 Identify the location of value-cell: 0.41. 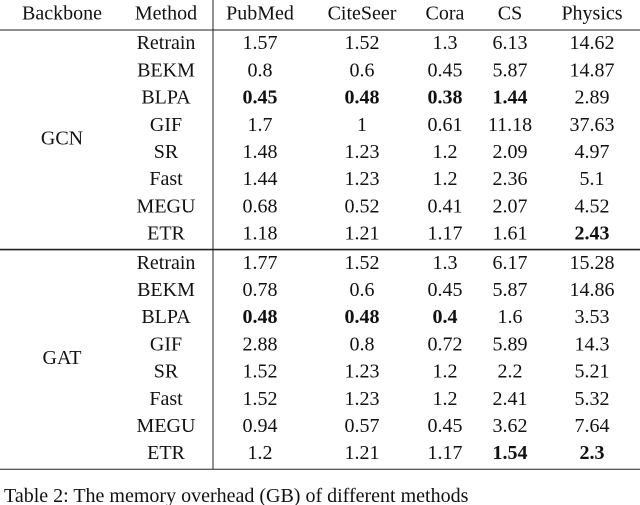
(445, 206).